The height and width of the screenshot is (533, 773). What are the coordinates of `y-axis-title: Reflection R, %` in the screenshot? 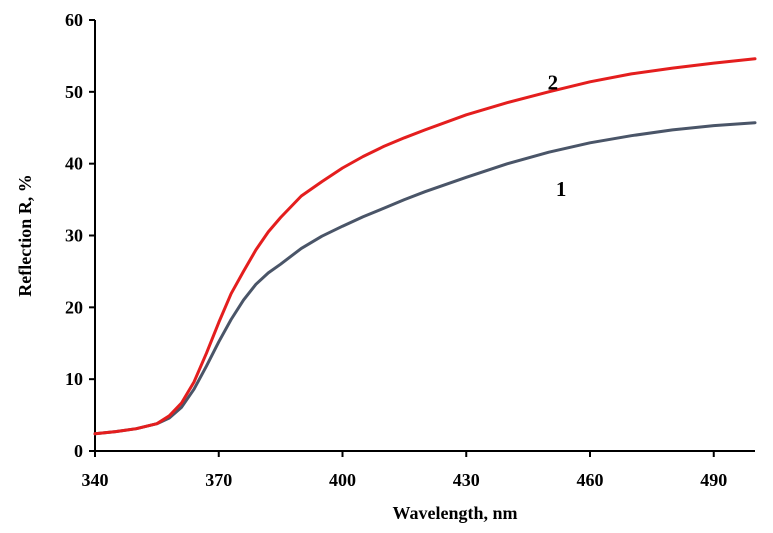 It's located at (25, 235).